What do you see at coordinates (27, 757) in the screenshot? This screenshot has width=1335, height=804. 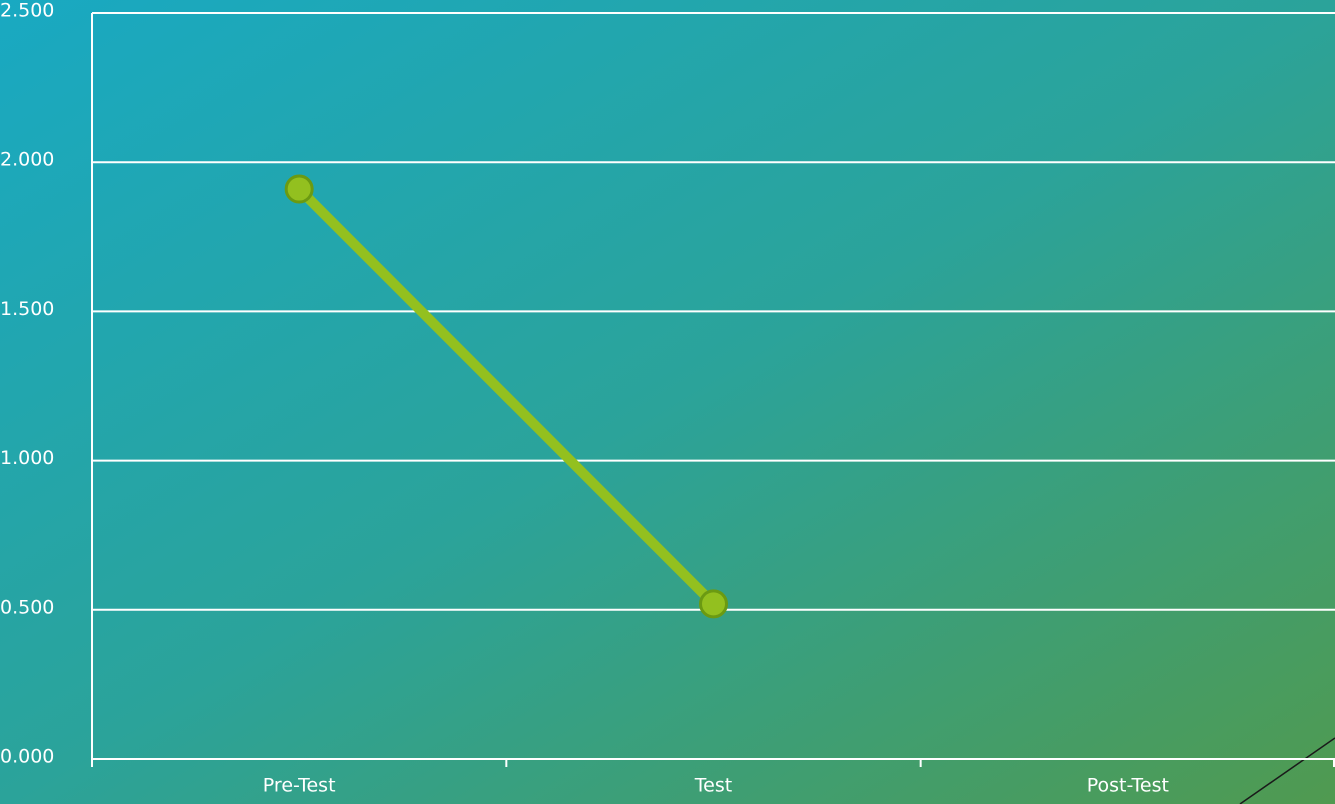 I see `y-tick-label: 0.000` at bounding box center [27, 757].